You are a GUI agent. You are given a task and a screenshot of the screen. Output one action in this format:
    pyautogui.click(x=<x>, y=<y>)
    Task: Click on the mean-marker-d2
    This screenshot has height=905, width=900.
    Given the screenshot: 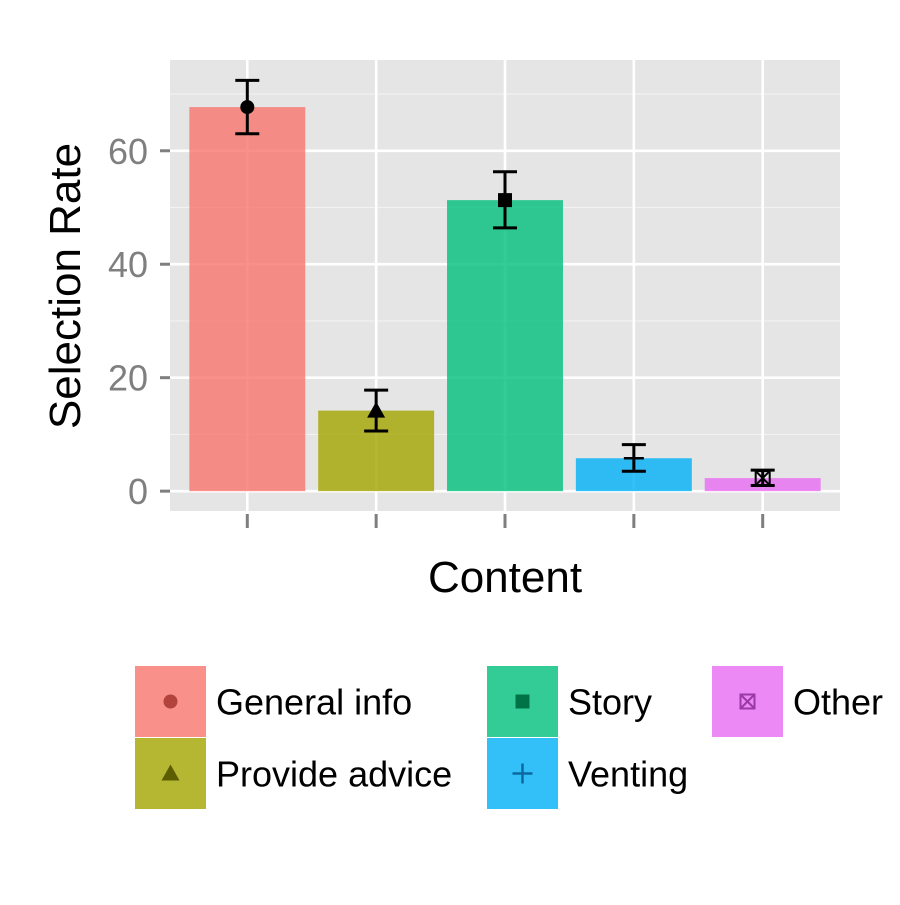 What is the action you would take?
    pyautogui.click(x=762, y=478)
    